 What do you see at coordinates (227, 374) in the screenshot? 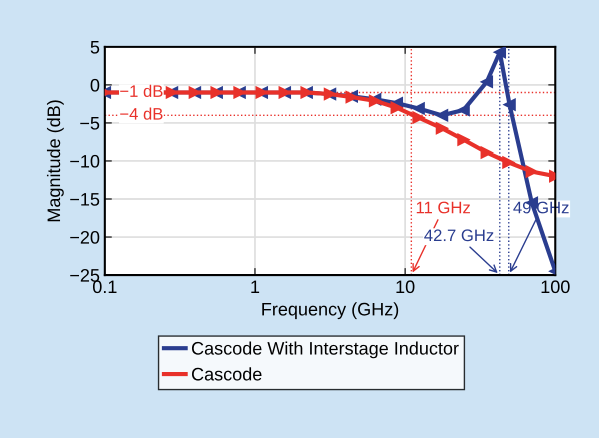
I see `legend-label: Cascode` at bounding box center [227, 374].